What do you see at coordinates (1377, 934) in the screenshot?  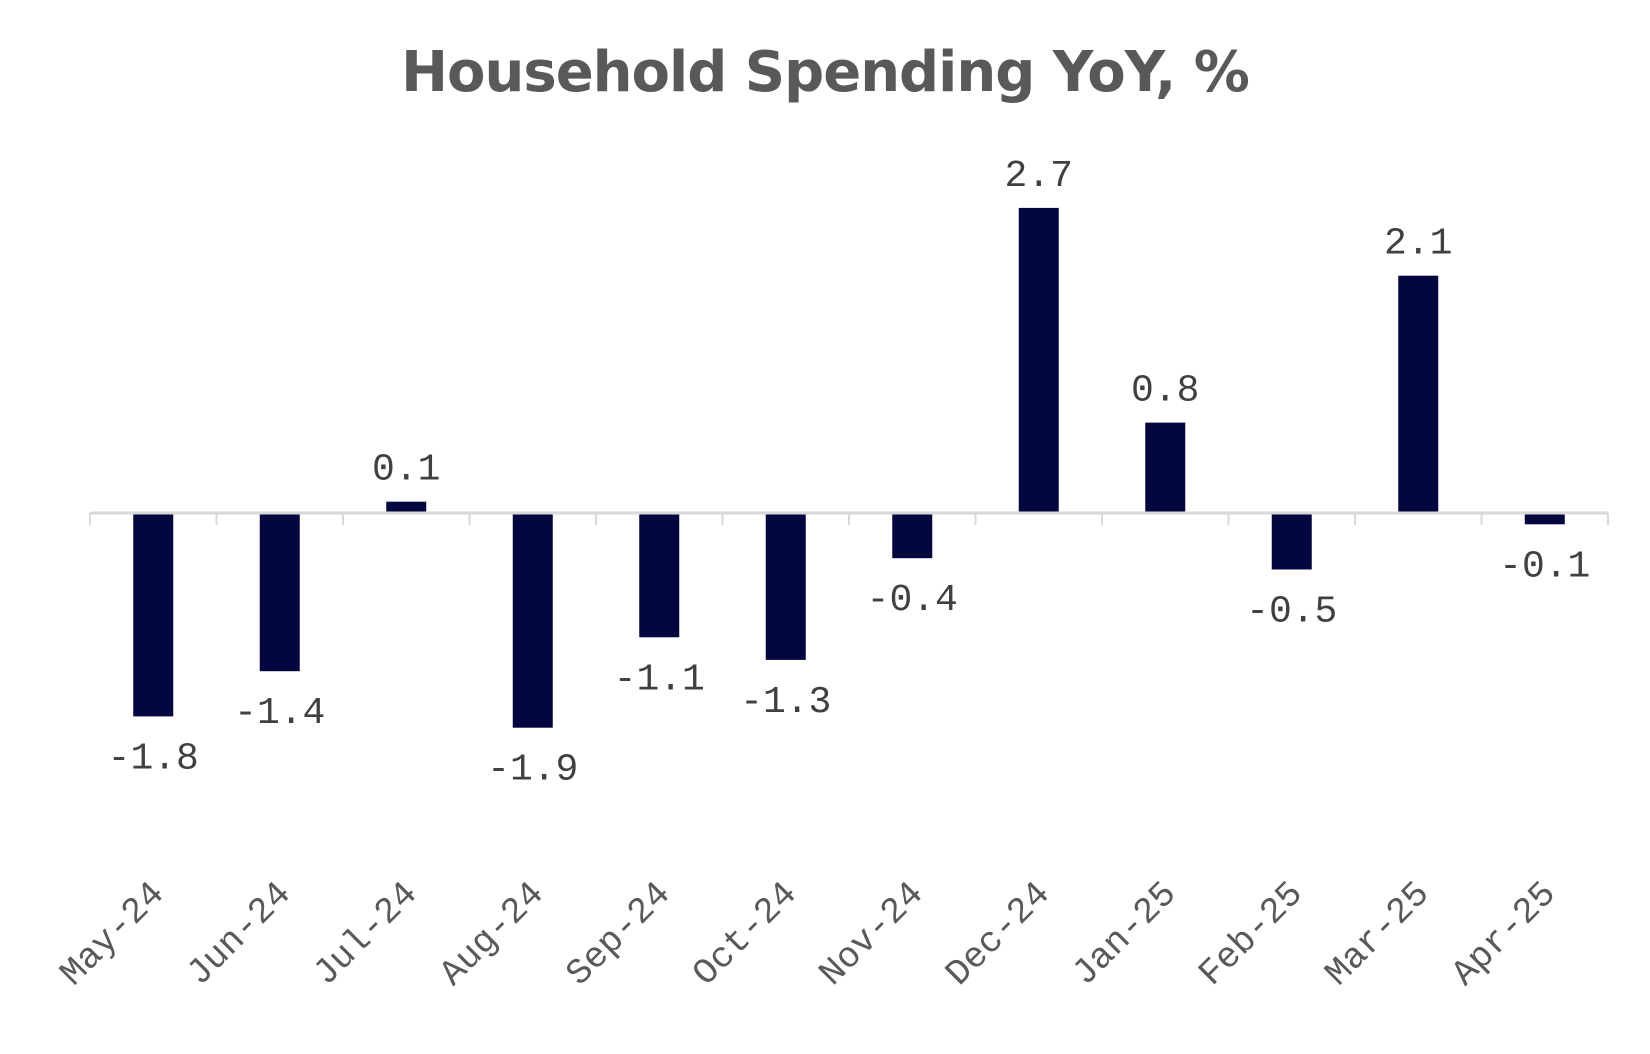 I see `x-tick-label: Mar-25` at bounding box center [1377, 934].